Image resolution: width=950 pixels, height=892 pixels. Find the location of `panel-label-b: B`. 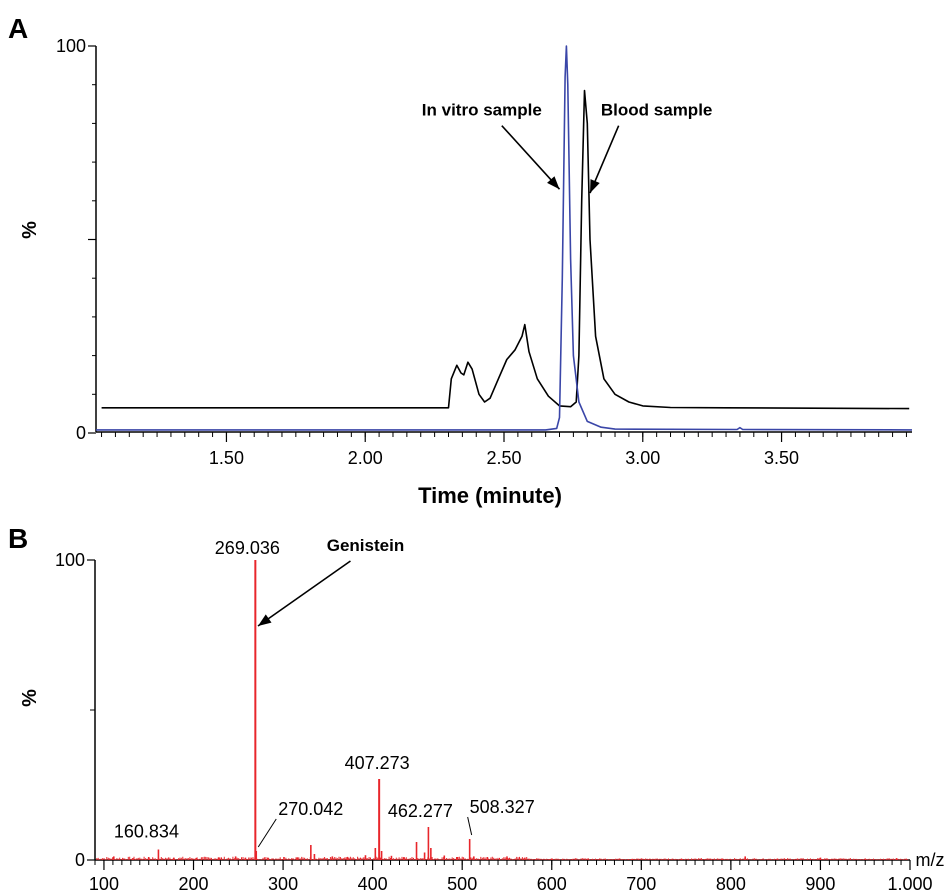

panel-label-b: B is located at coordinates (18, 538).